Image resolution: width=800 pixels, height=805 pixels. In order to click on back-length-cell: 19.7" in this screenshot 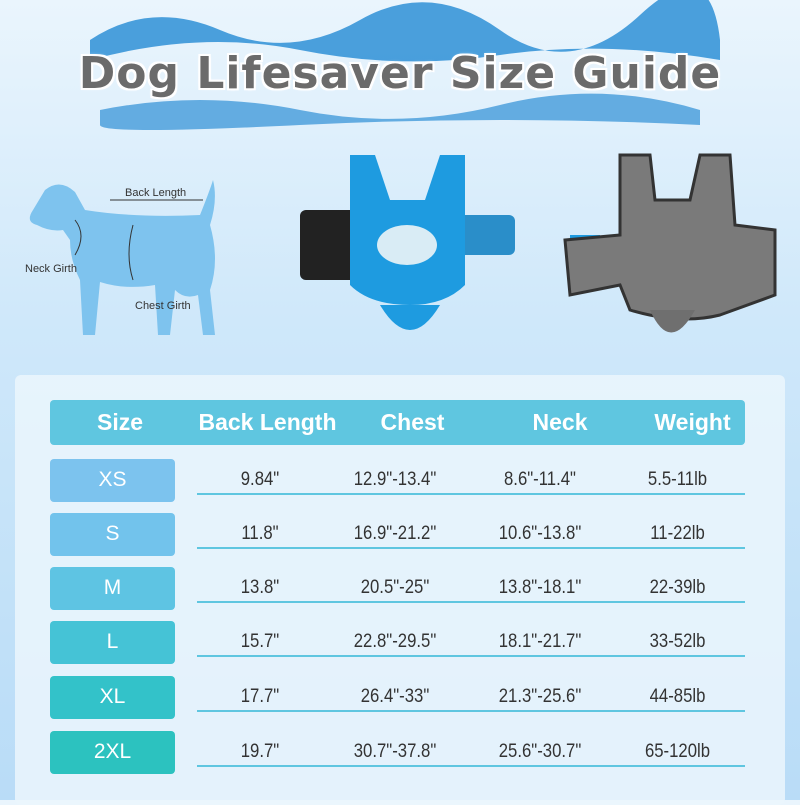, I will do `click(260, 751)`.